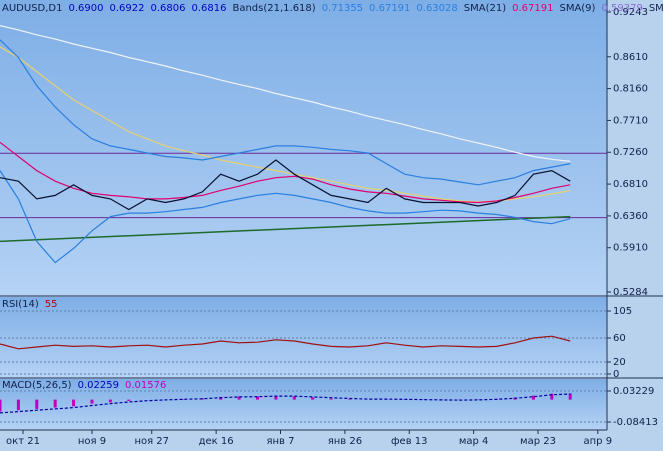 Image resolution: width=663 pixels, height=451 pixels. Describe the element at coordinates (474, 441) in the screenshot. I see `x-tick-label: мар 4` at that location.